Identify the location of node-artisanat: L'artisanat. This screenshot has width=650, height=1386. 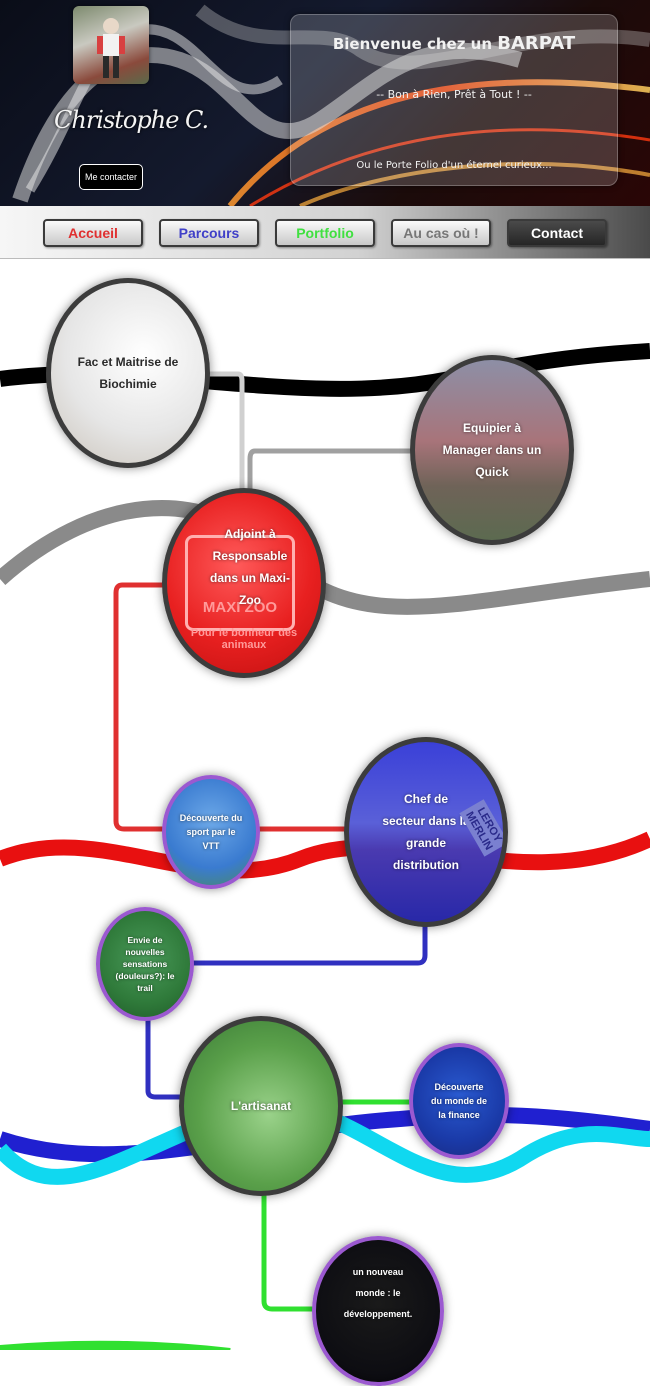
(261, 1106).